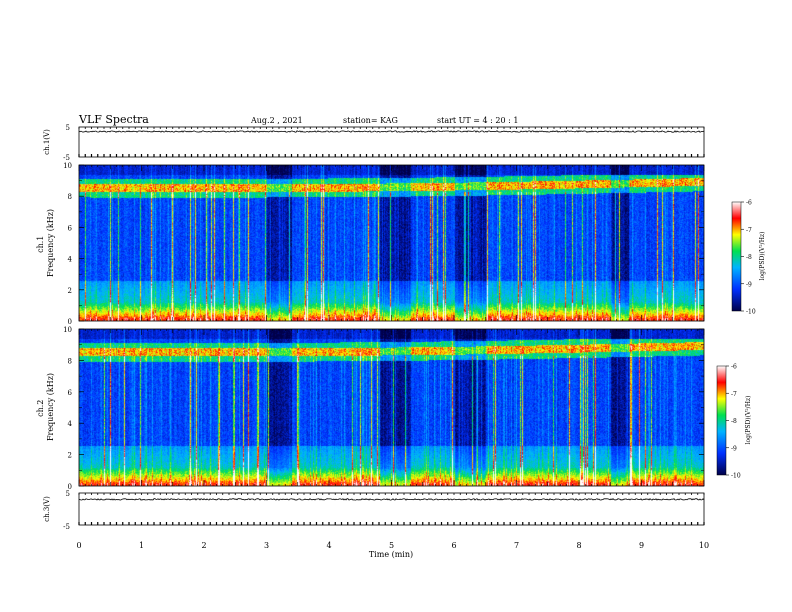  I want to click on ch1-ytick-top: 5, so click(68, 128).